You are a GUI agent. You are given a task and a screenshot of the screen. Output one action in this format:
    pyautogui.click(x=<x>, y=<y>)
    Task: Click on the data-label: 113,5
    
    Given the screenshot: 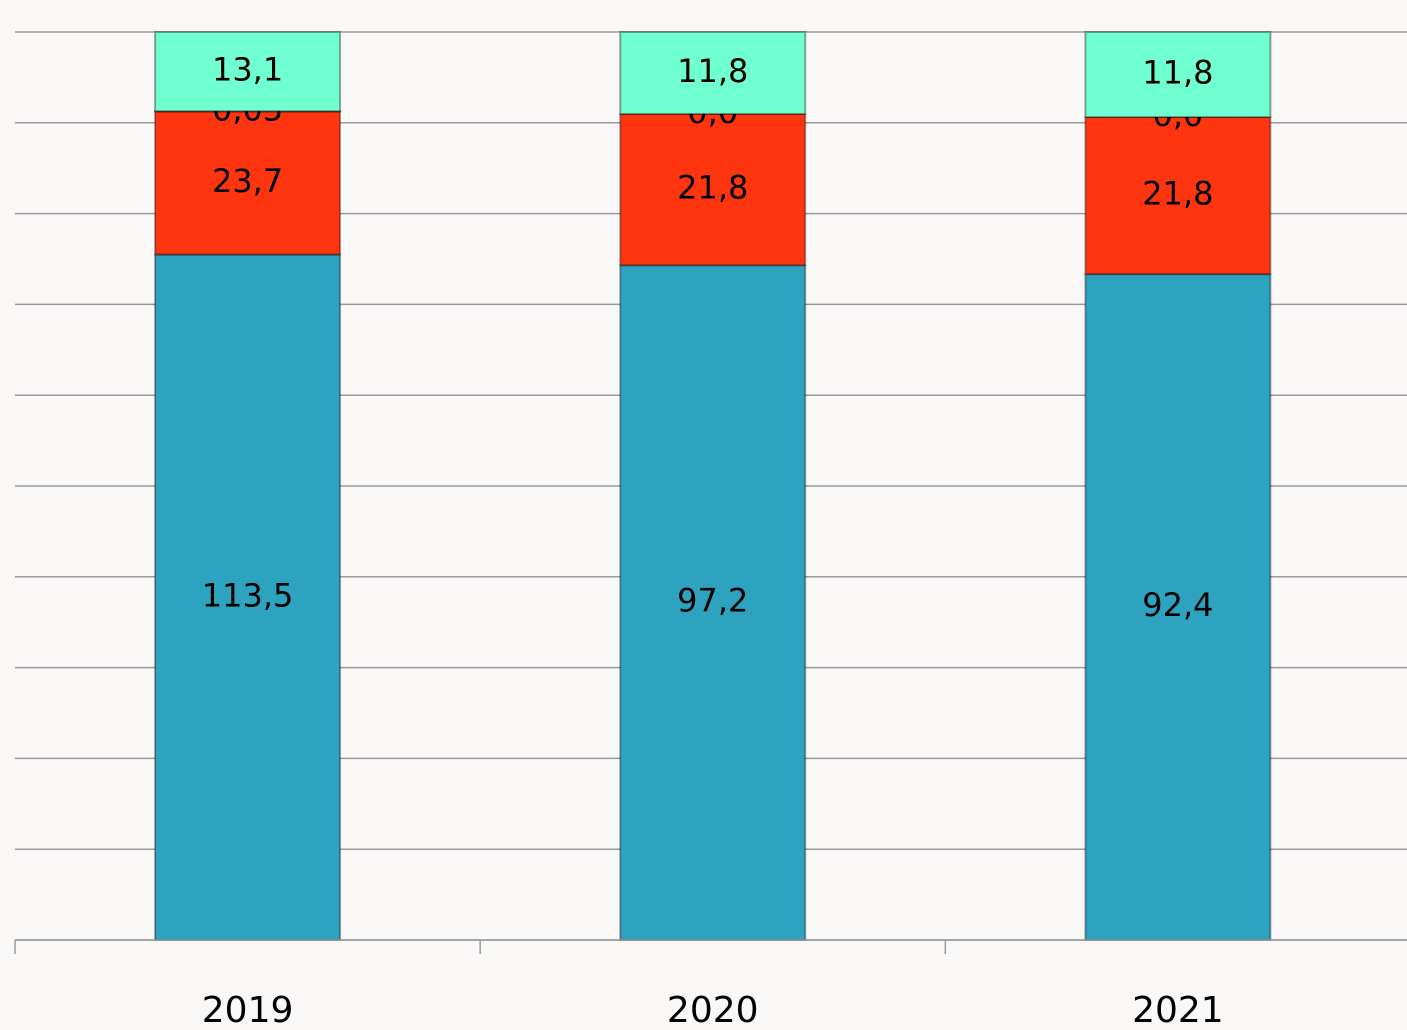 What is the action you would take?
    pyautogui.click(x=248, y=595)
    